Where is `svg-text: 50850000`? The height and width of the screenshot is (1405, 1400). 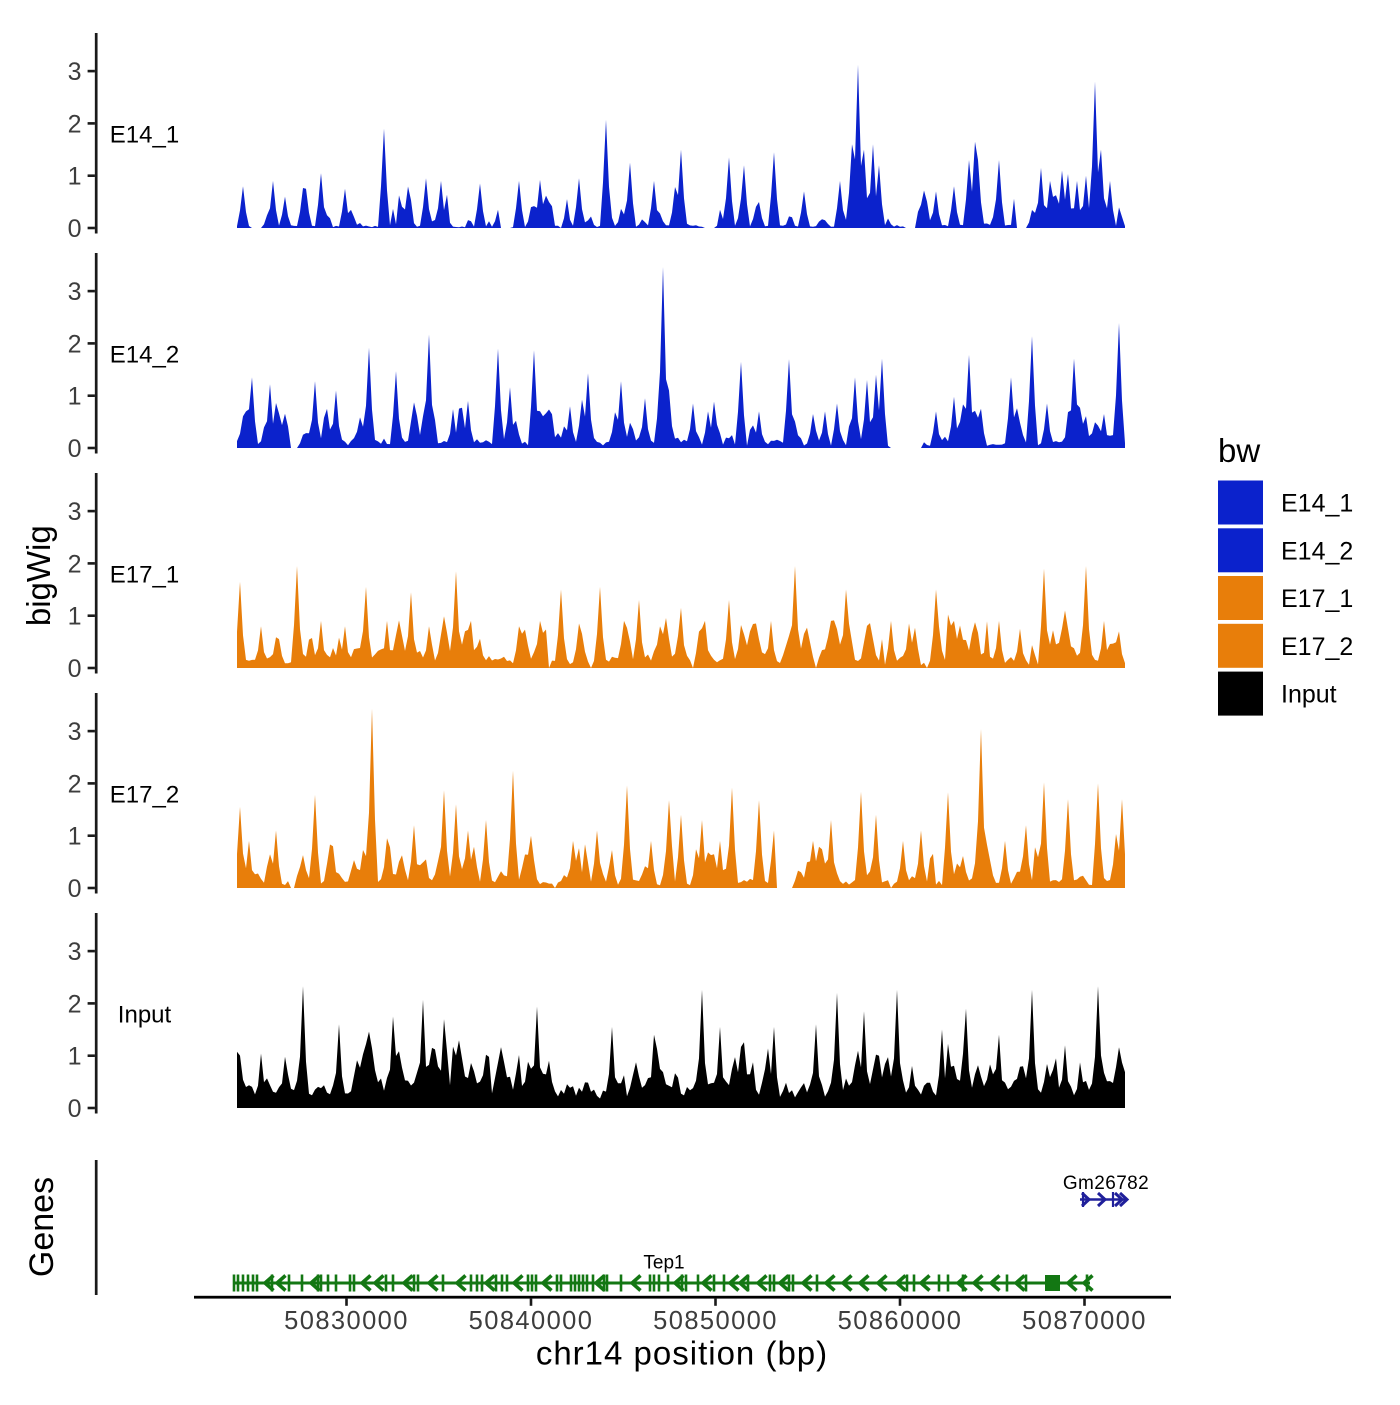
svg-text: 50850000 is located at coordinates (715, 1321).